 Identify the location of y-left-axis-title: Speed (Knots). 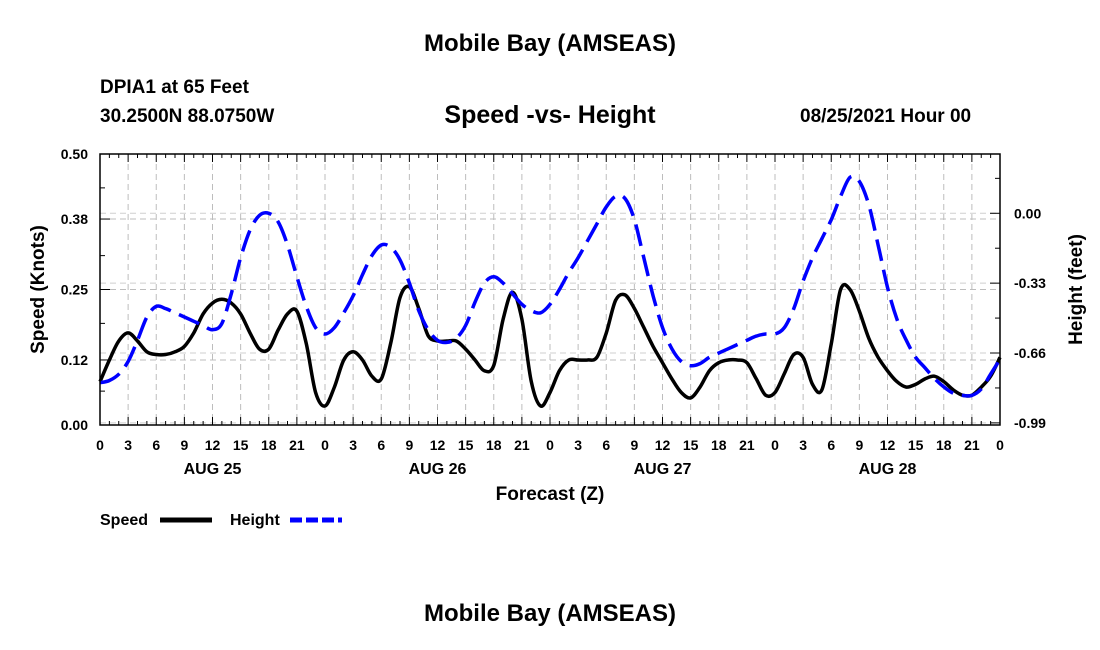
(38, 289).